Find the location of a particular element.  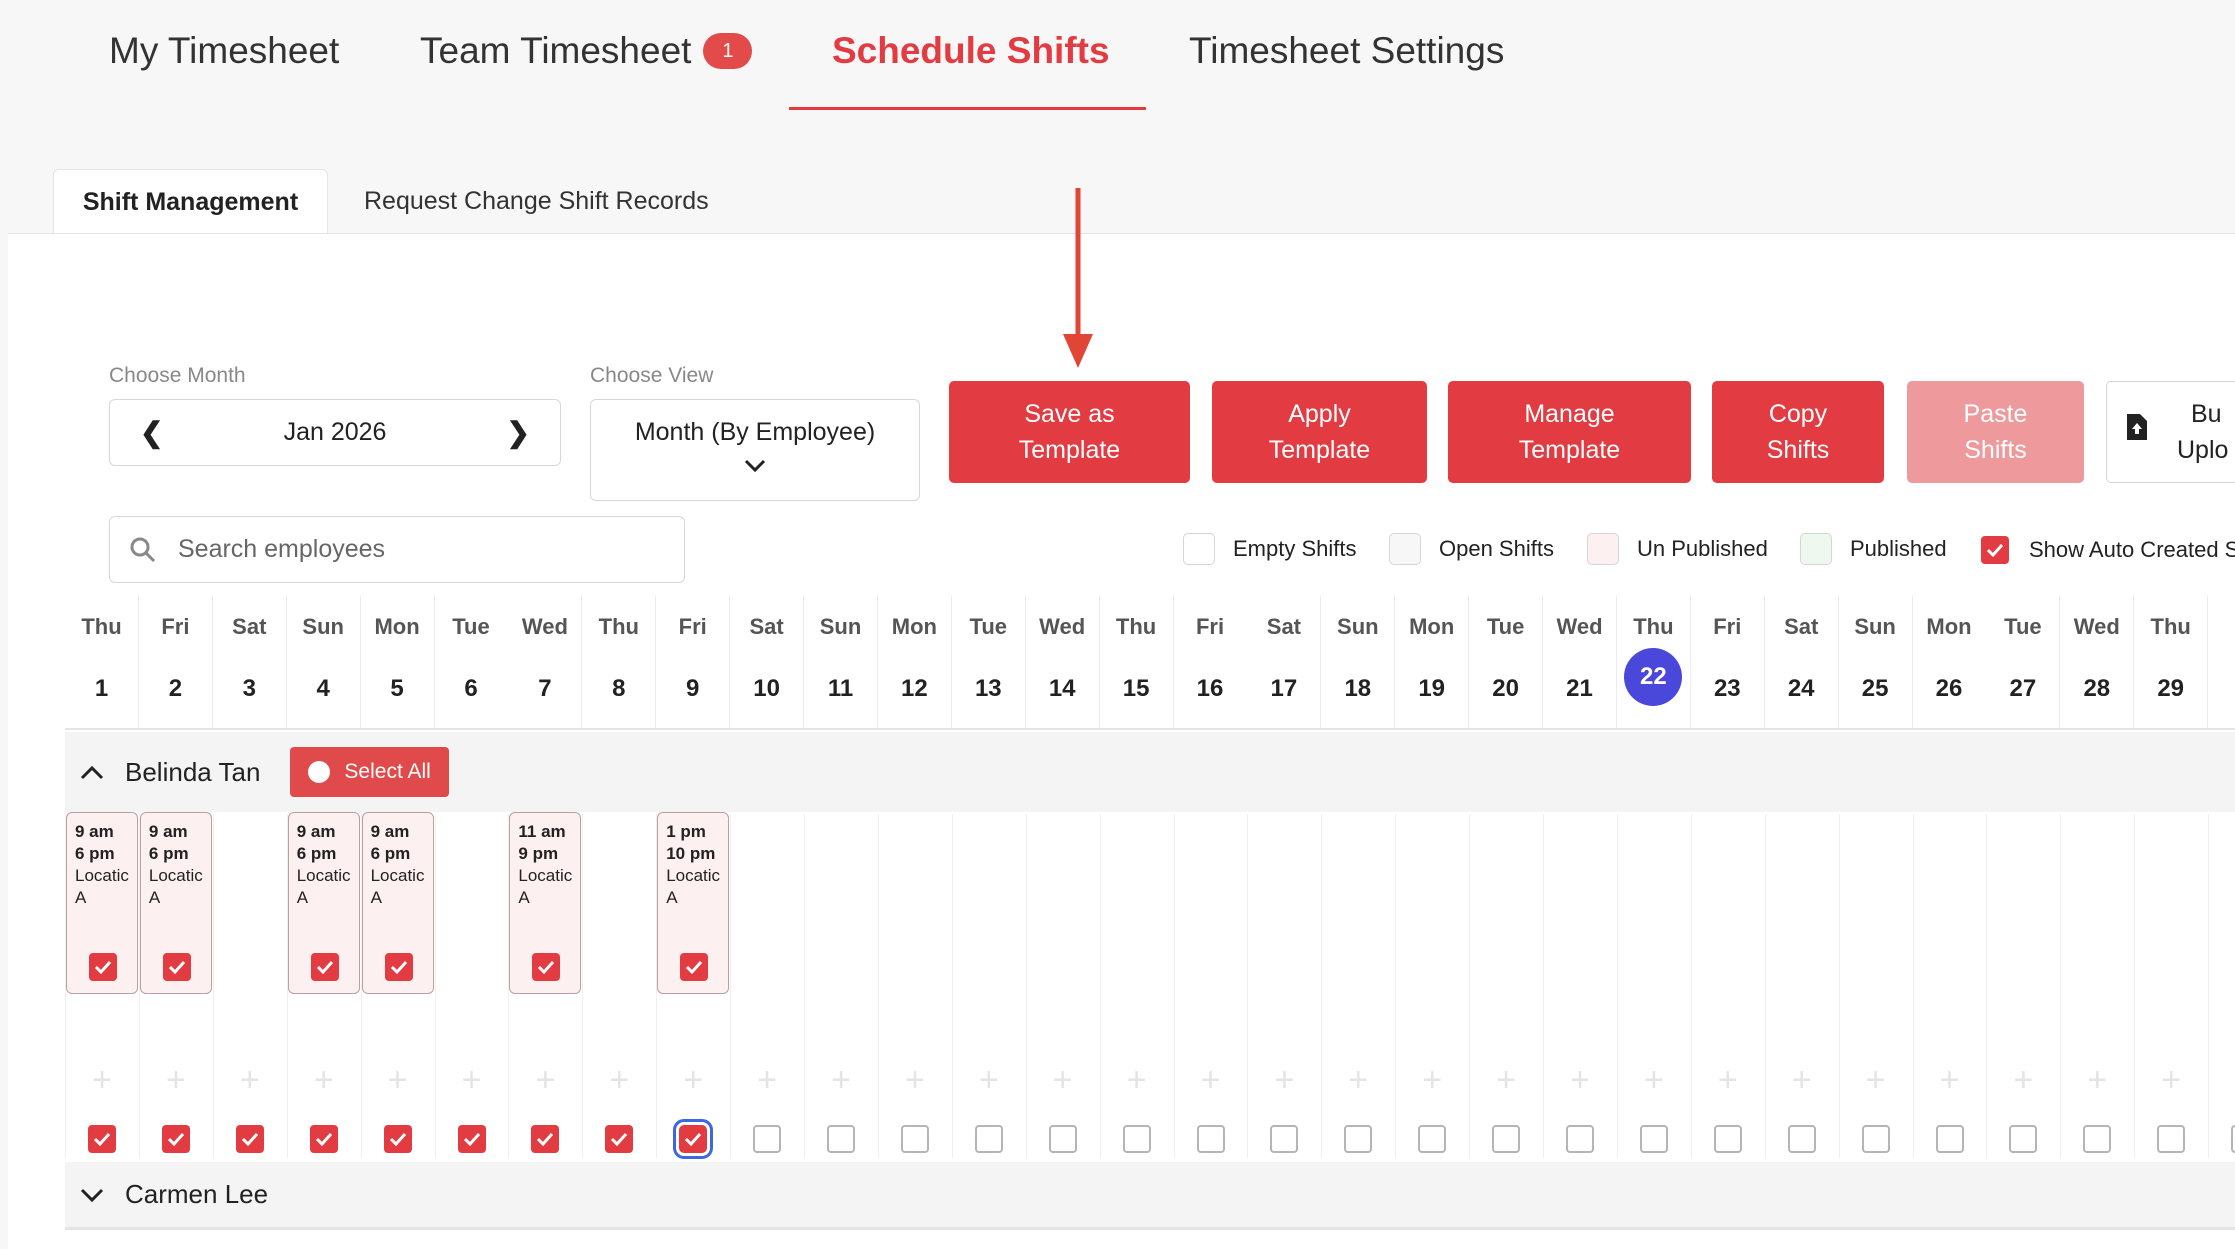

day-header: Wed 21 is located at coordinates (1580, 662).